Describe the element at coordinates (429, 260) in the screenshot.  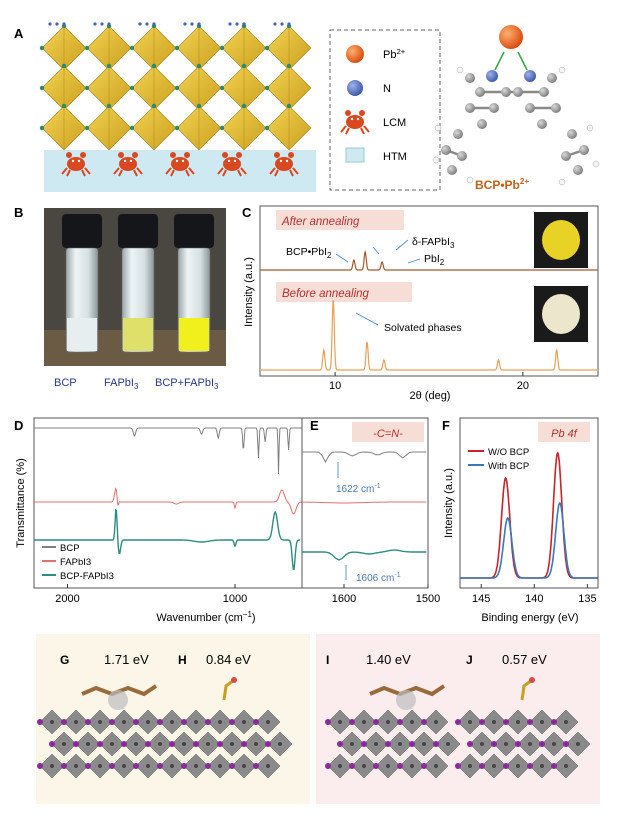
I see `xrd-after-annealing-trace` at that location.